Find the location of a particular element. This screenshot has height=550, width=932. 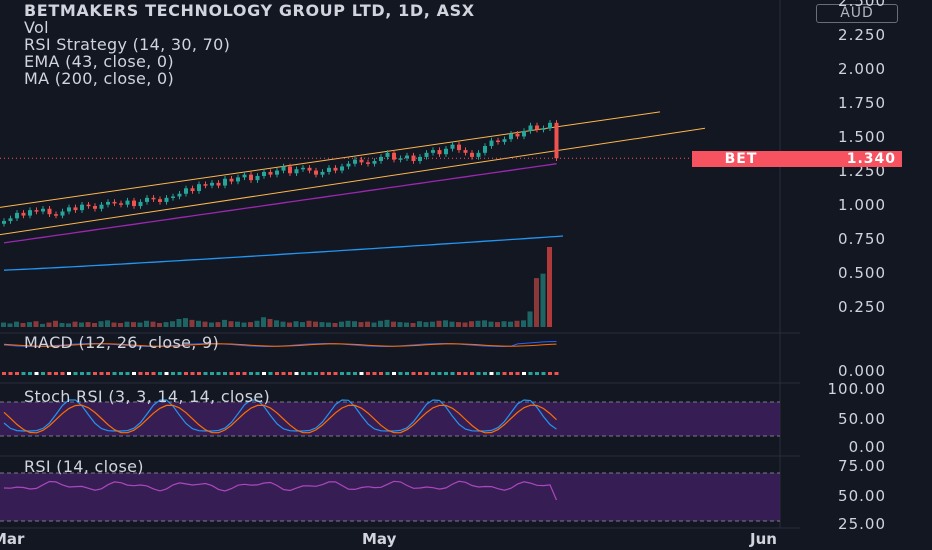

stoch-tick: 50.00 is located at coordinates (862, 419).